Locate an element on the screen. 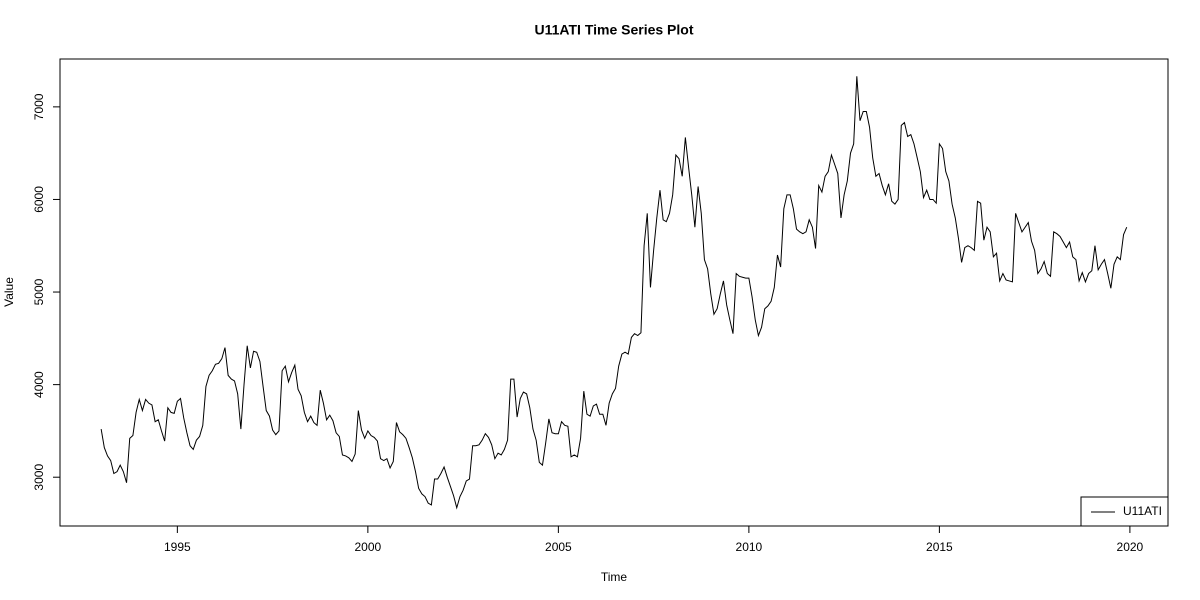 Image resolution: width=1200 pixels, height=600 pixels. x-tick-label: 2000 is located at coordinates (368, 547).